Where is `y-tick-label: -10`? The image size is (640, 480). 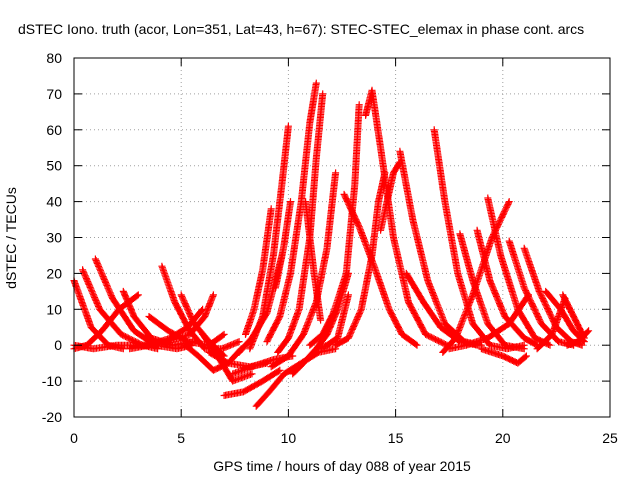
y-tick-label: -10 is located at coordinates (52, 381).